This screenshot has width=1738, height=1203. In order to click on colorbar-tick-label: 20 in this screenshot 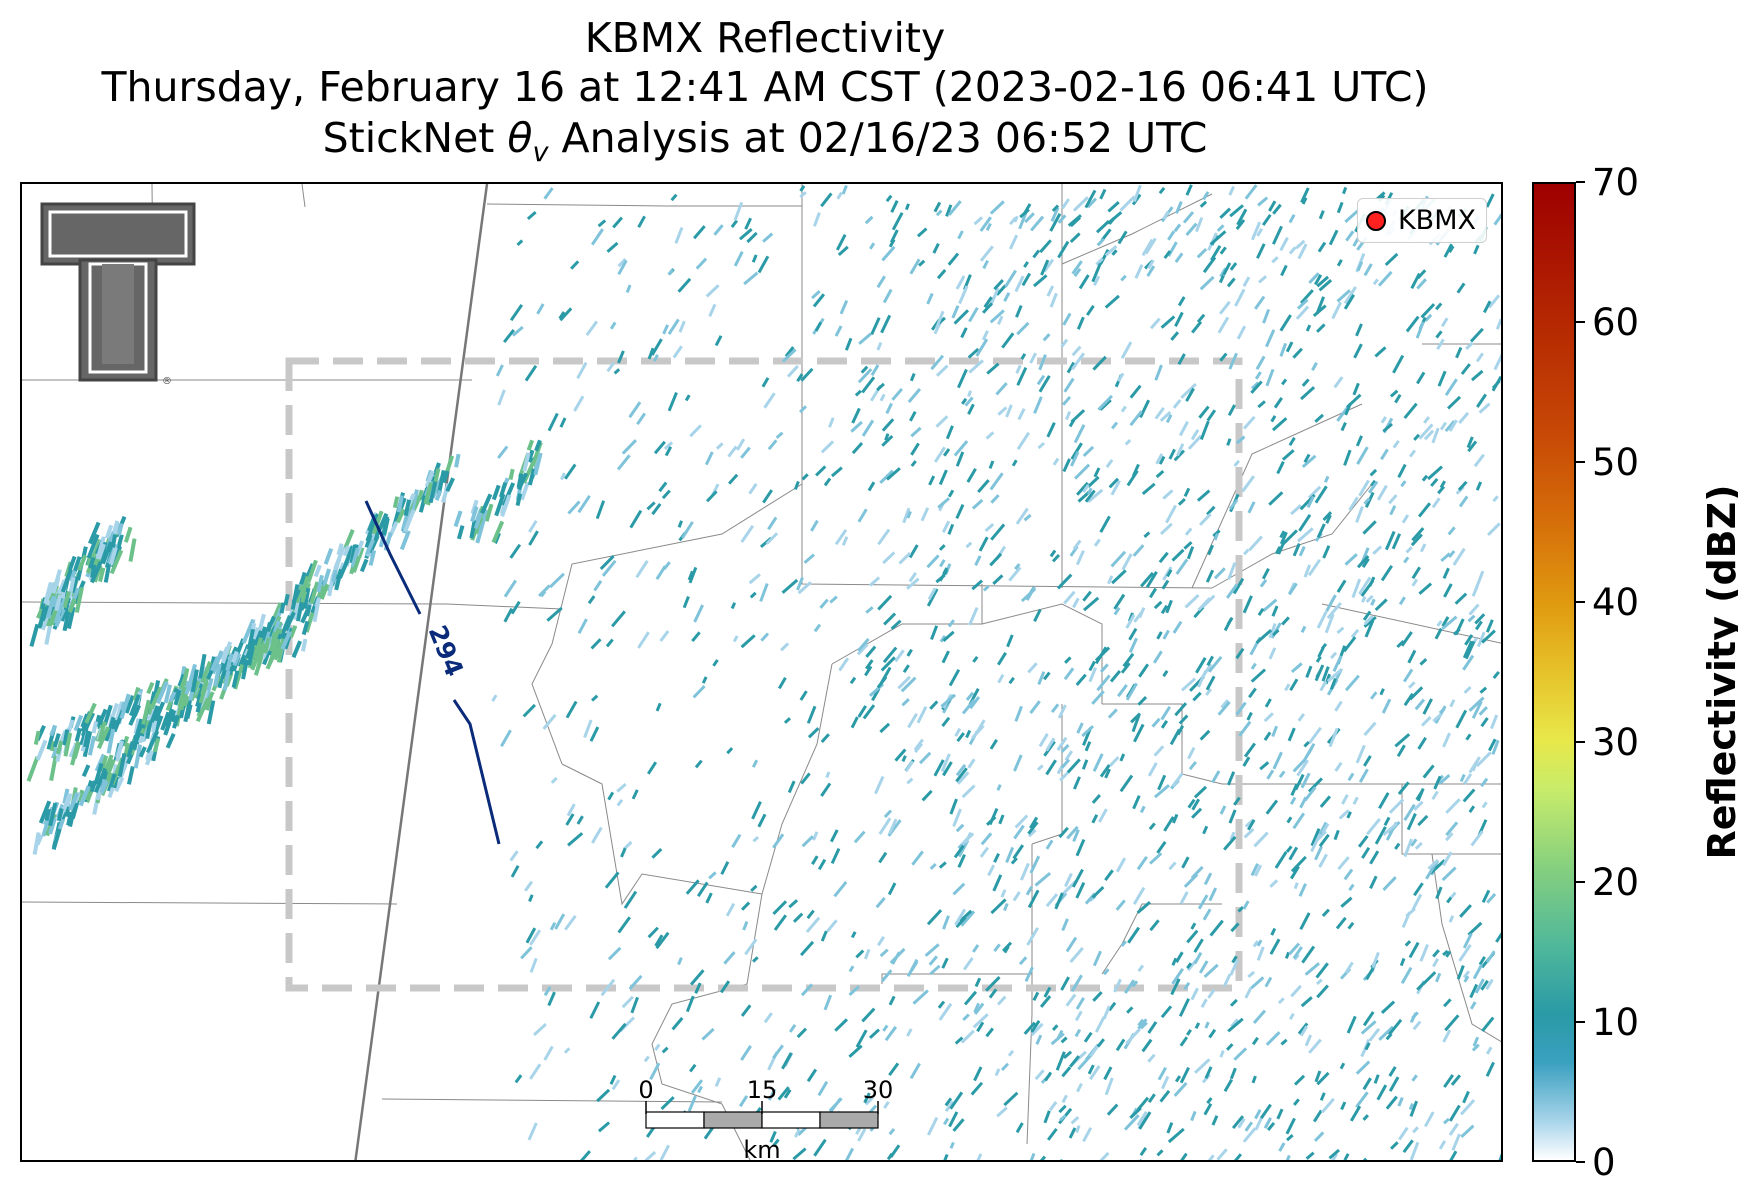, I will do `click(1616, 882)`.